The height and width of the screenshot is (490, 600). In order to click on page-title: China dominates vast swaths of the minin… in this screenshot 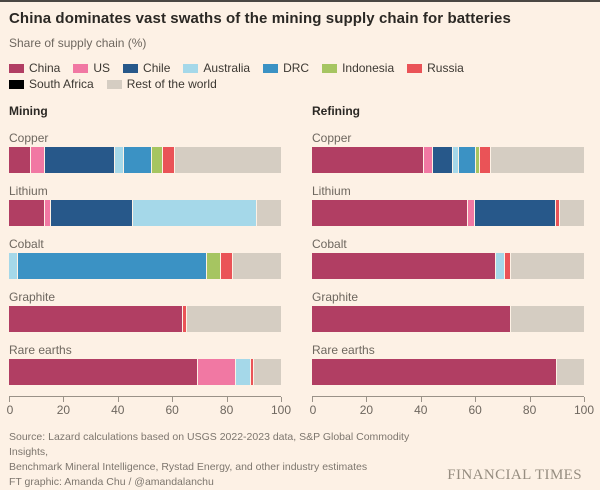, I will do `click(260, 18)`.